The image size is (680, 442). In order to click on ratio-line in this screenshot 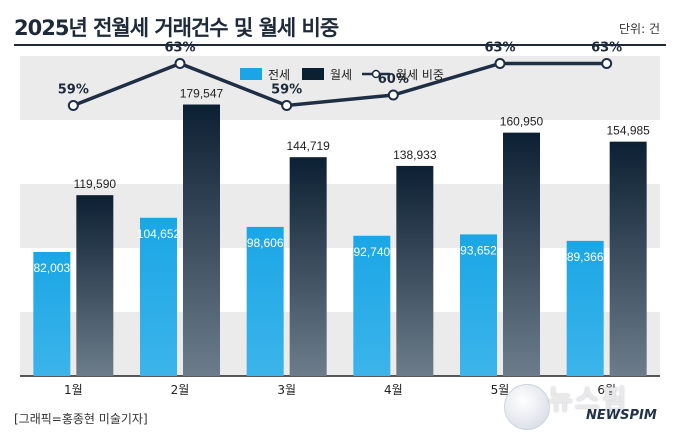, I will do `click(339, 84)`.